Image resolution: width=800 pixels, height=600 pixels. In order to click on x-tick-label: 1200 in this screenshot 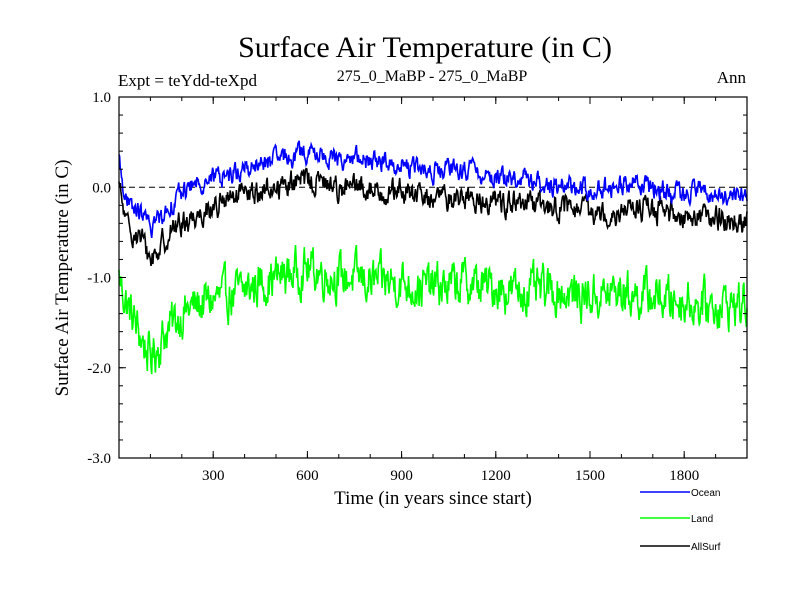, I will do `click(496, 476)`.